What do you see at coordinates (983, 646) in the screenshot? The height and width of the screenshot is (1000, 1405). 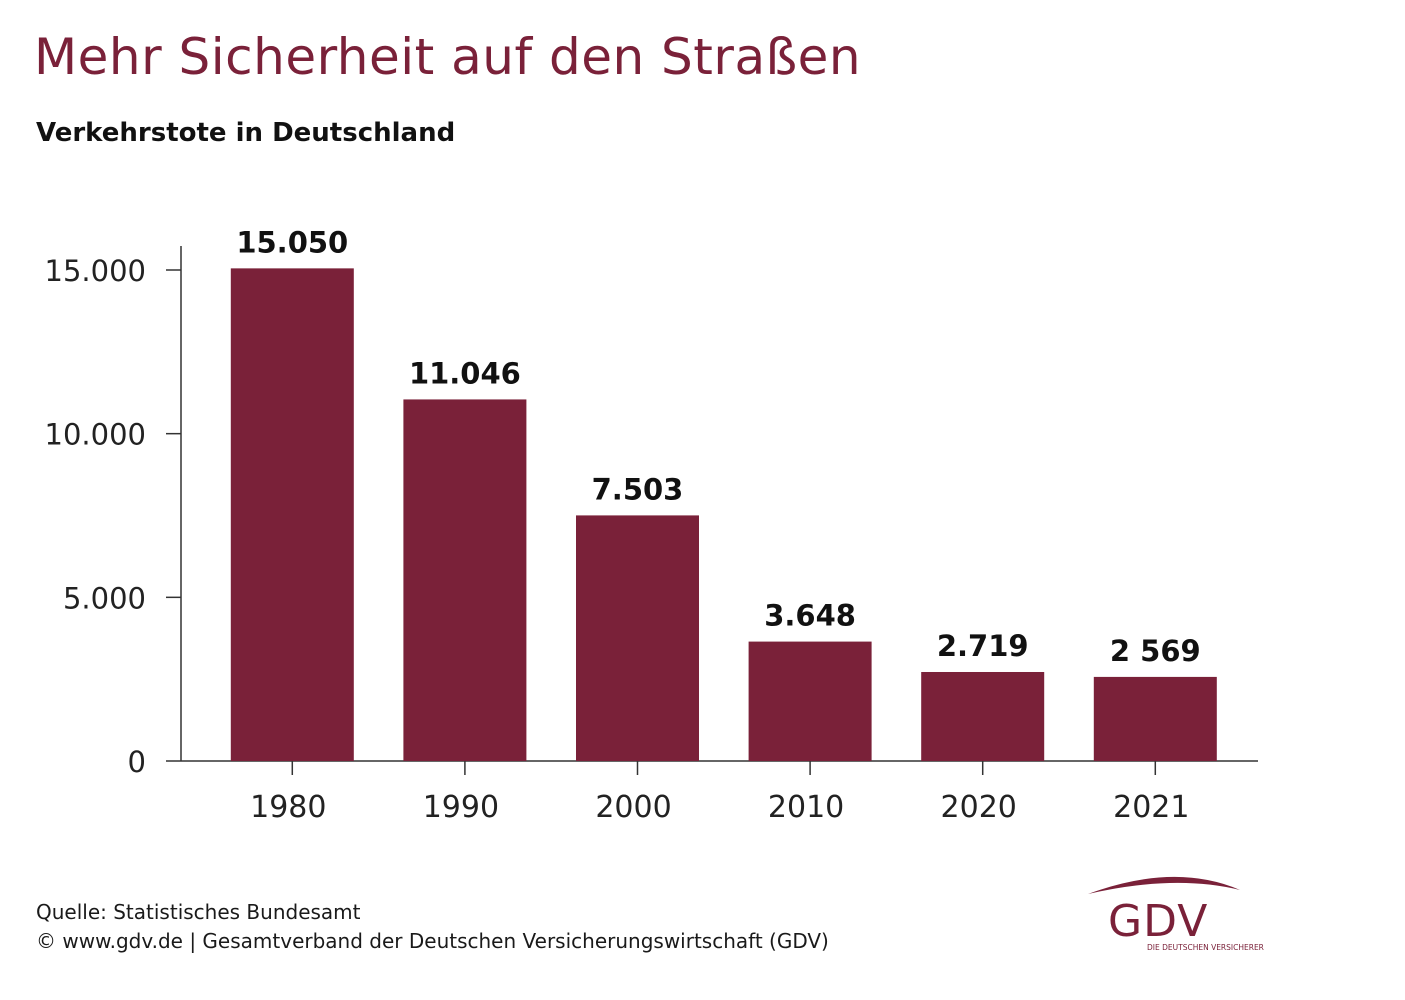 I see `data-label: 2.719` at bounding box center [983, 646].